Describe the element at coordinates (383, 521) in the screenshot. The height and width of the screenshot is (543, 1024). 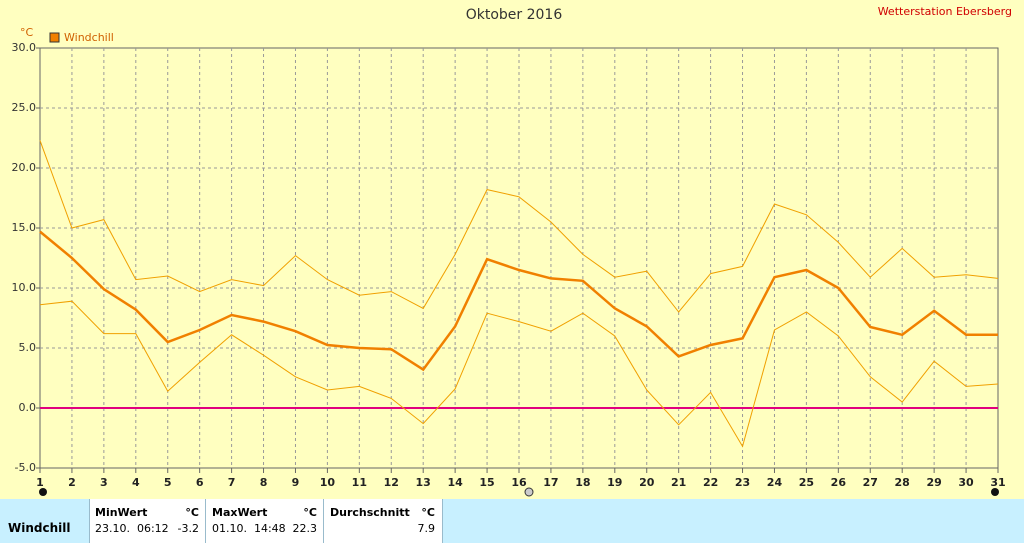
I see `cell: Durchschnitt °C 7.9` at that location.